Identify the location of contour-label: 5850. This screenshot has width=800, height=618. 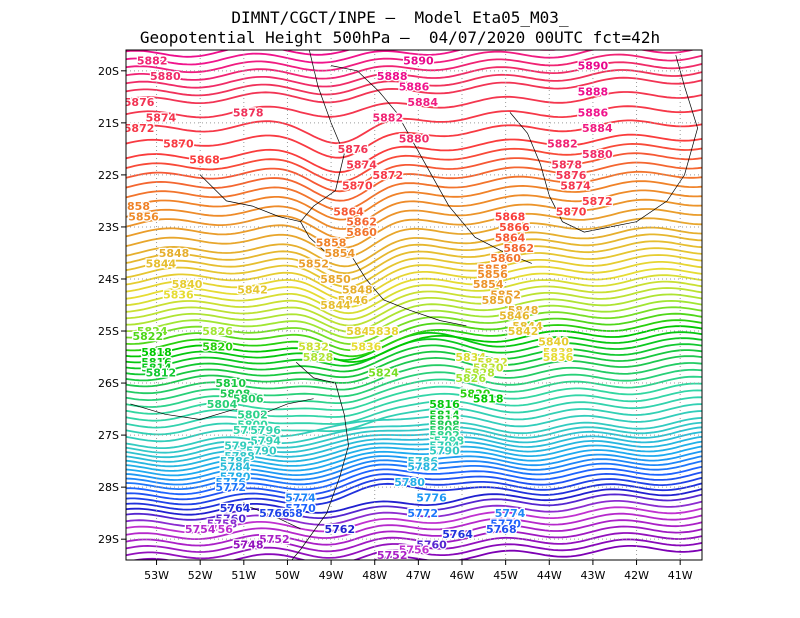
(497, 300).